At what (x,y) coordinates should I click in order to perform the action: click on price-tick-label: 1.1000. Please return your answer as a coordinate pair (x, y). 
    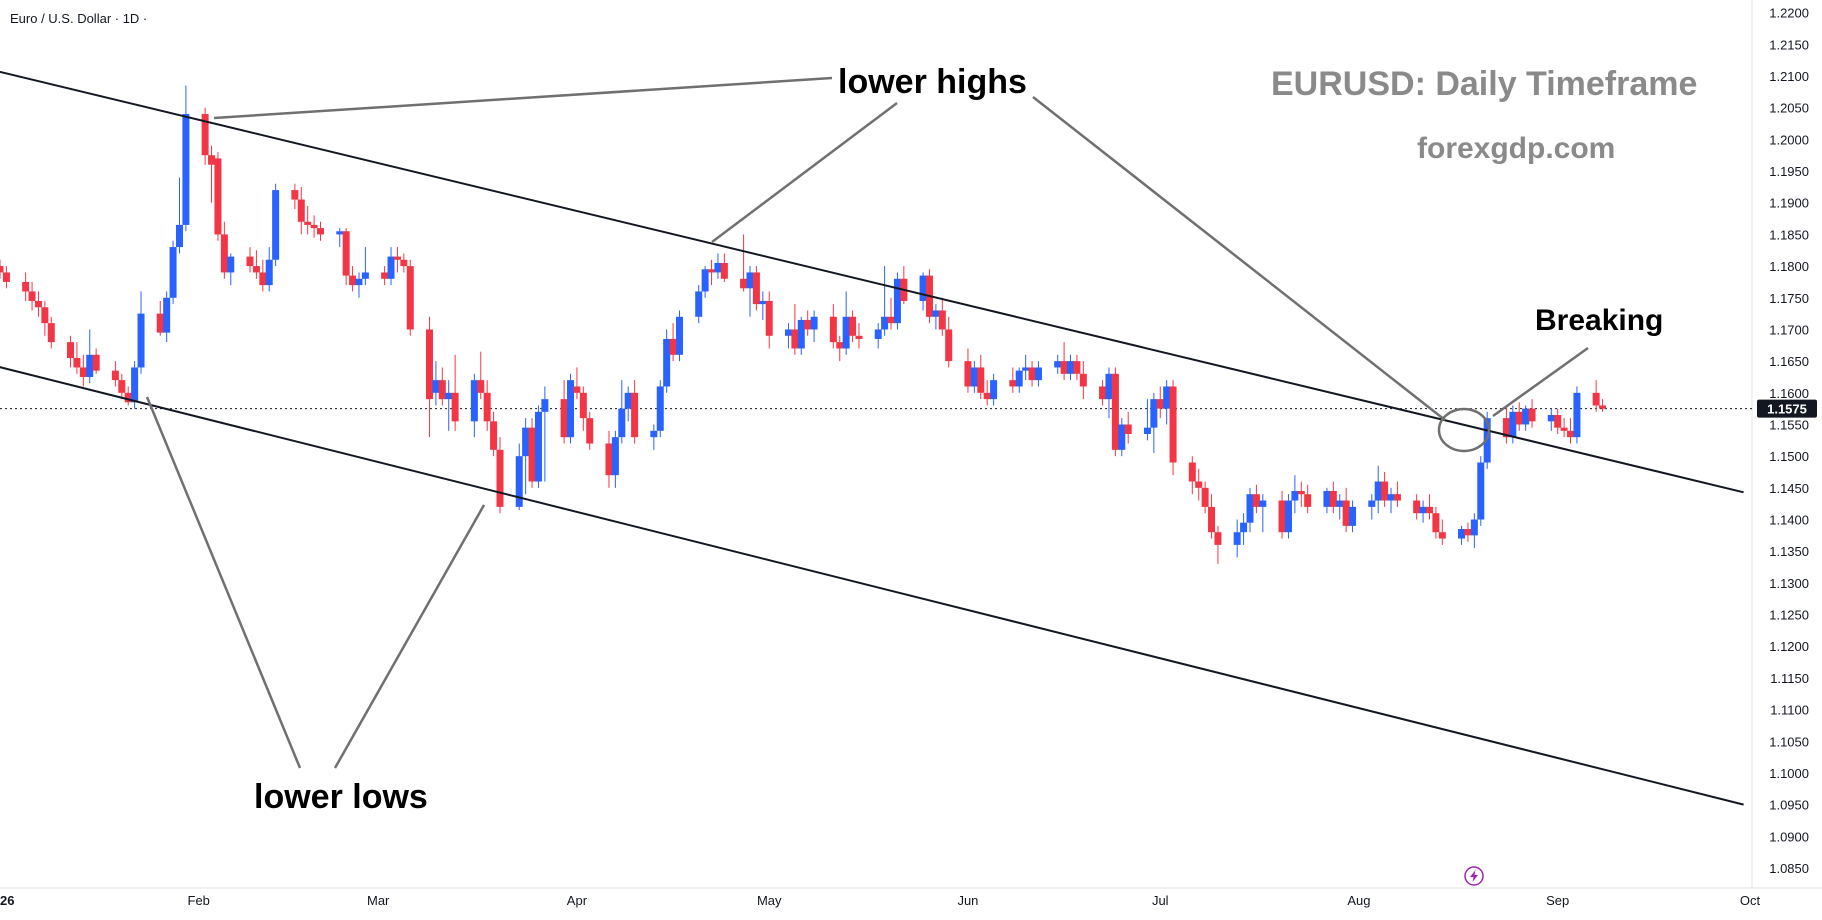
    Looking at the image, I should click on (1789, 773).